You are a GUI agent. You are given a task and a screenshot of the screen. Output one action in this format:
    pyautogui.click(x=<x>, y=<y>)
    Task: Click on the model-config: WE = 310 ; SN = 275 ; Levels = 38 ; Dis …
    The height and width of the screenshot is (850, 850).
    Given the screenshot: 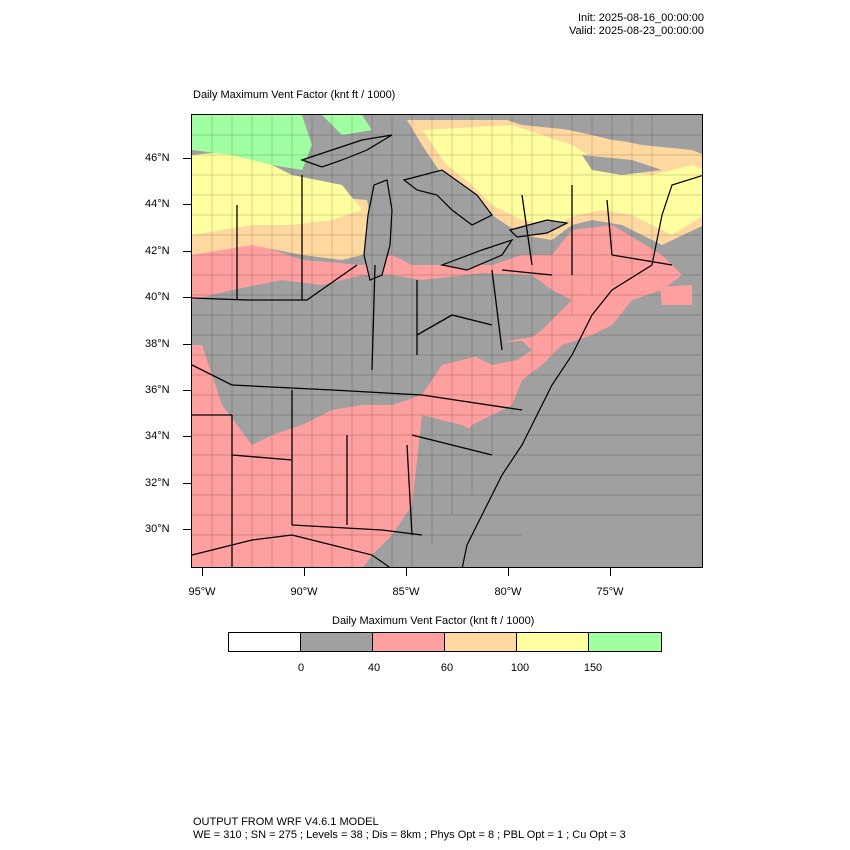 What is the action you would take?
    pyautogui.click(x=409, y=835)
    